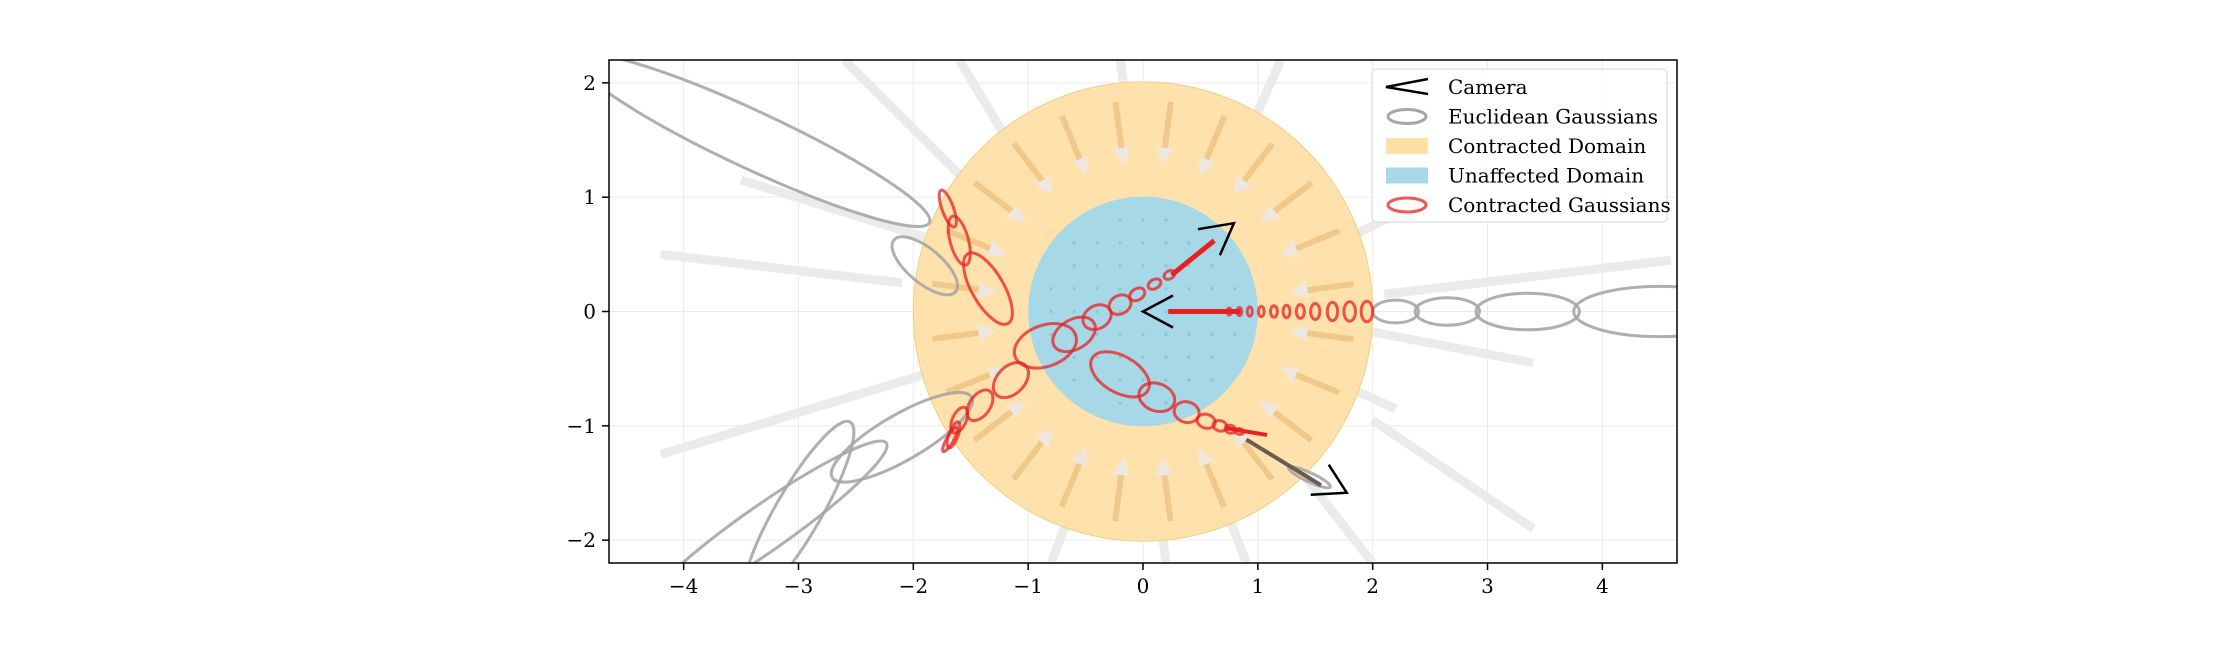 Image resolution: width=2240 pixels, height=648 pixels. What do you see at coordinates (1407, 86) in the screenshot?
I see `legend-camera-icon` at bounding box center [1407, 86].